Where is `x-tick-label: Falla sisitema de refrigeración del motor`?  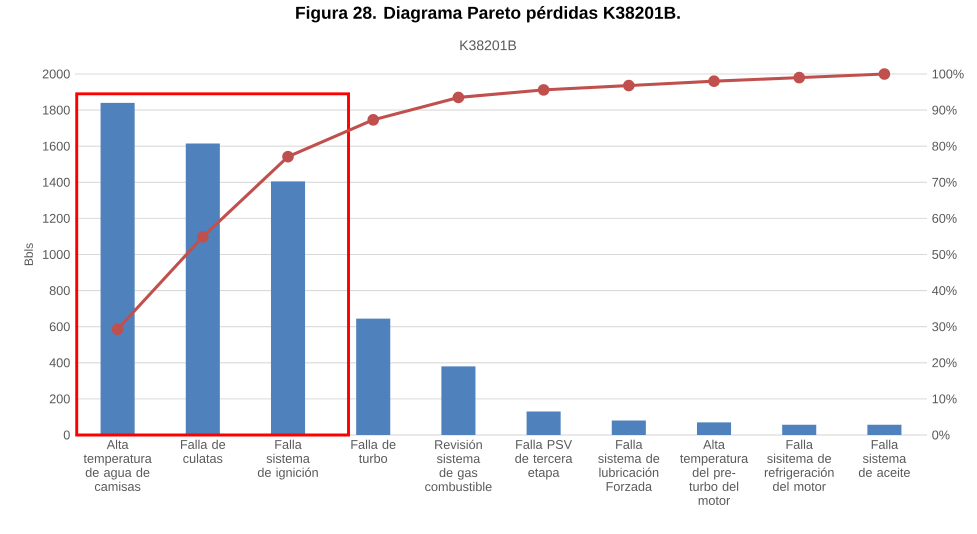
x-tick-label: Falla sisitema de refrigeración del motor is located at coordinates (799, 465).